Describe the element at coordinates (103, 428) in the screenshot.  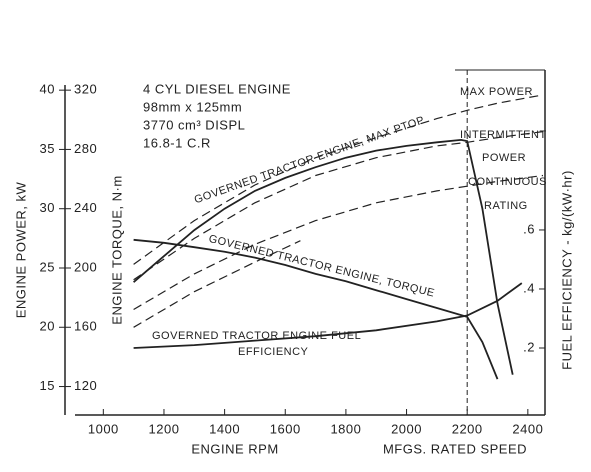
I see `x-tick-label: 1000` at that location.